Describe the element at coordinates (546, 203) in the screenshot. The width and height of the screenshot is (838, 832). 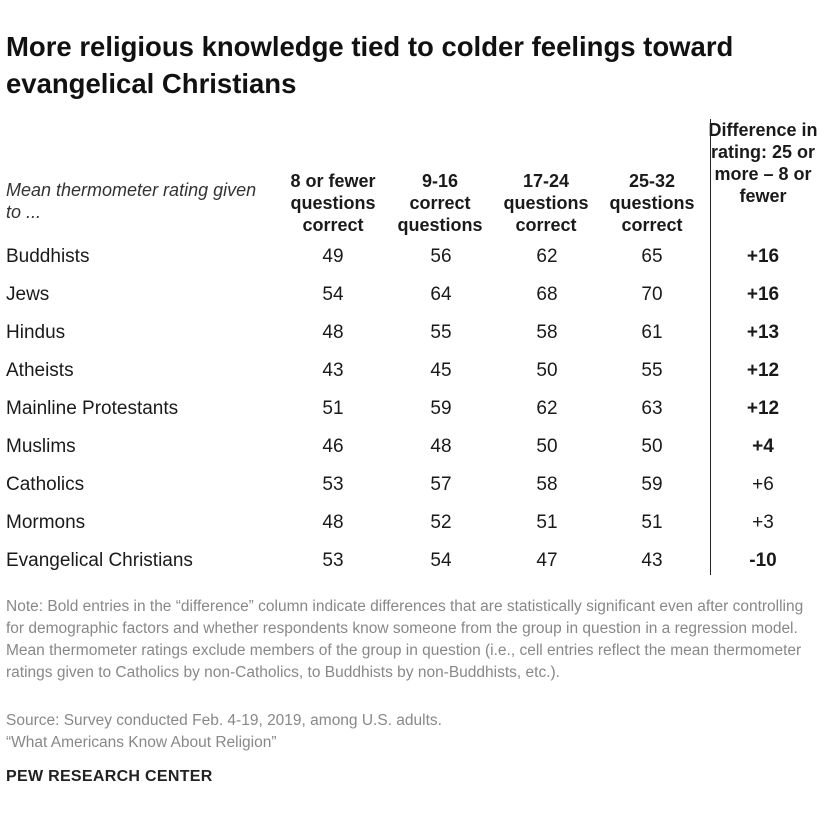
I see `column-header-17-24: 17-24 questions correct` at that location.